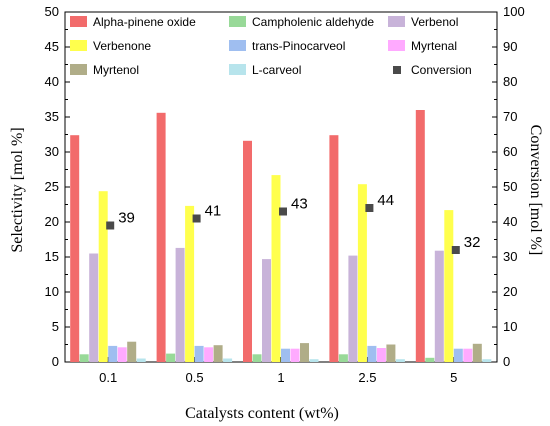 This screenshot has height=426, width=550. What do you see at coordinates (510, 326) in the screenshot?
I see `y2-tick-label: 10` at bounding box center [510, 326].